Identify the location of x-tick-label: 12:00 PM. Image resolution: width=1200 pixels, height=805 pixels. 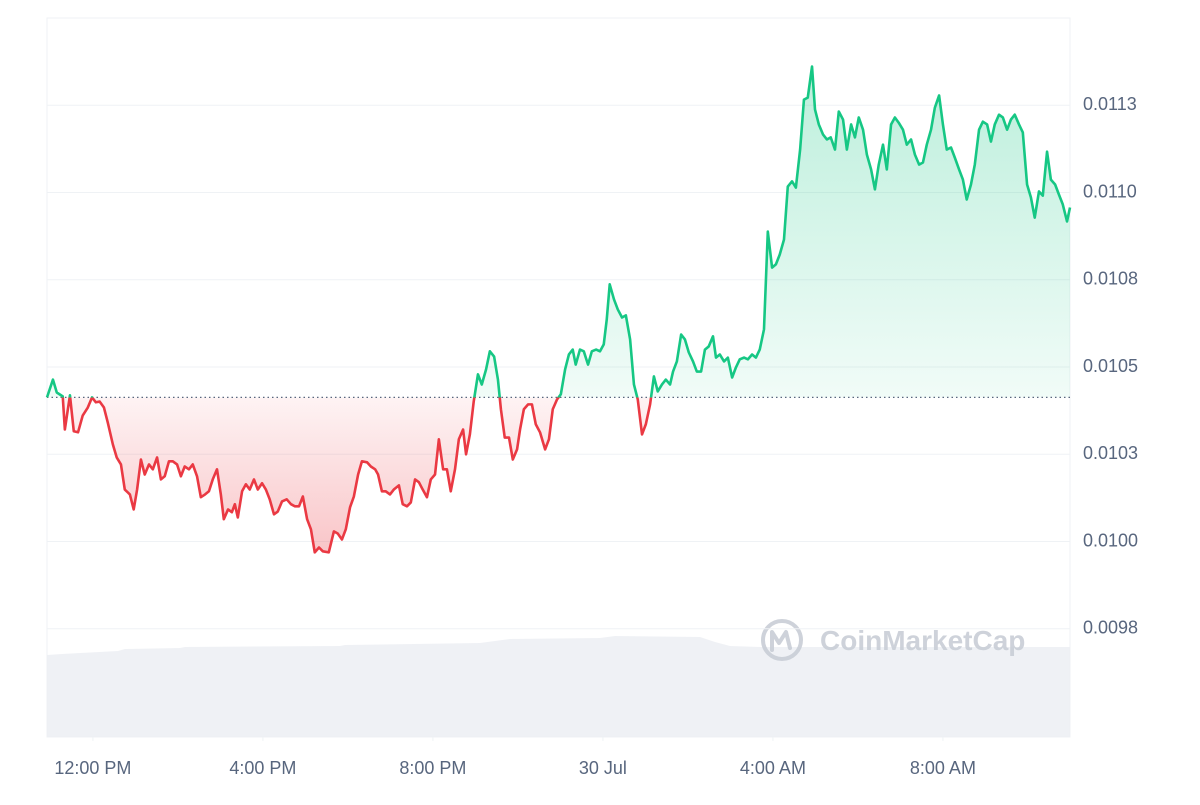
(92, 768).